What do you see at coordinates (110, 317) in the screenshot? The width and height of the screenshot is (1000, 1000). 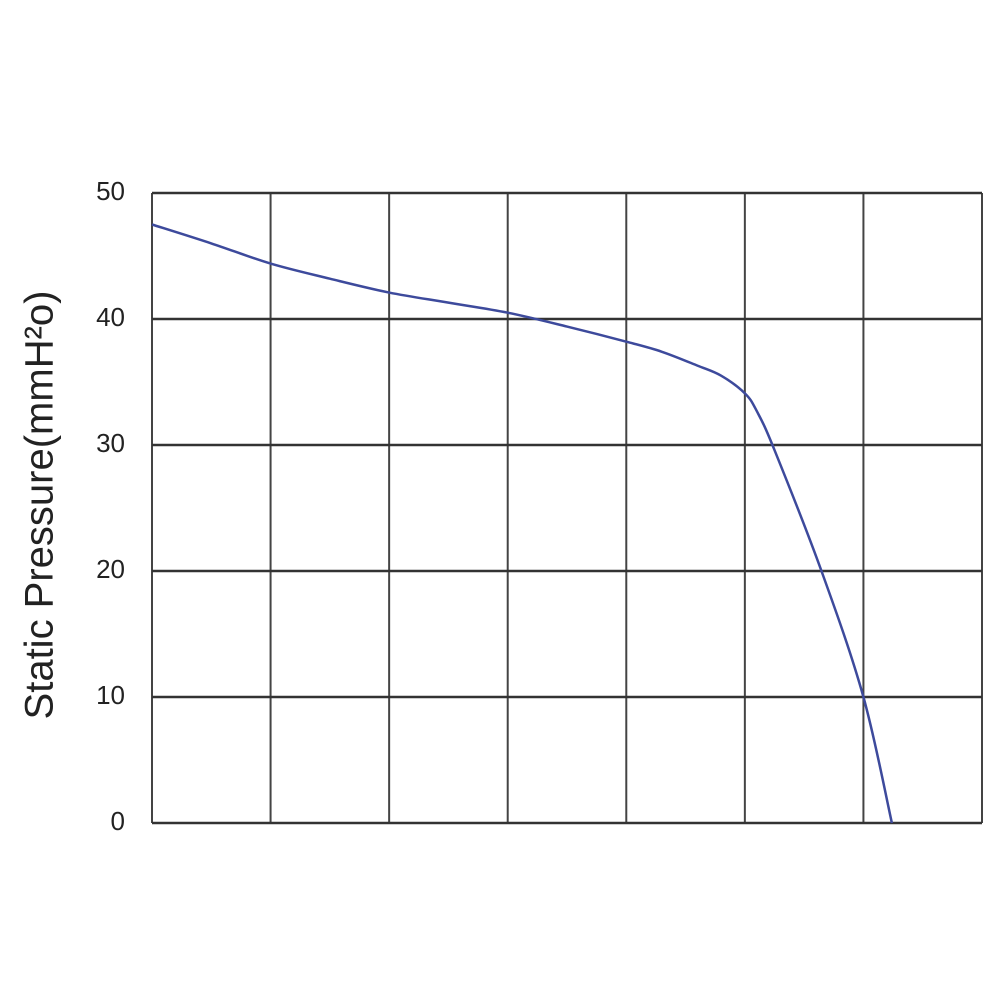 I see `y-tick-label: 40` at bounding box center [110, 317].